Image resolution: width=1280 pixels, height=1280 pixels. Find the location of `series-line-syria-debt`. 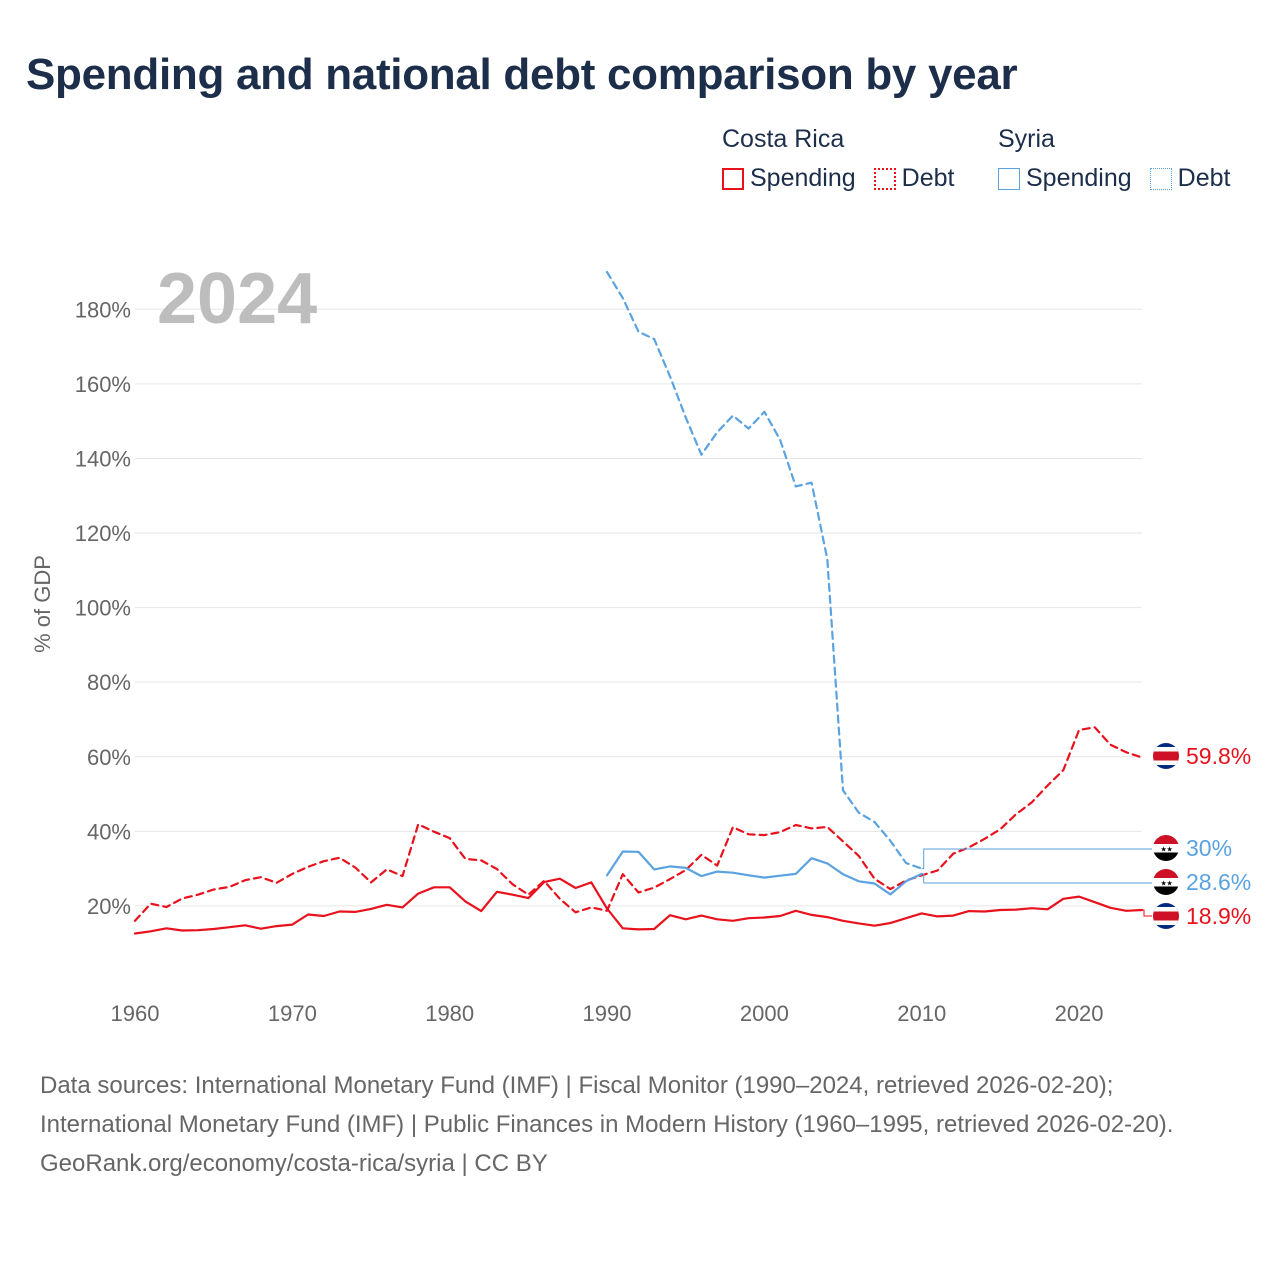

series-line-syria-debt is located at coordinates (764, 570).